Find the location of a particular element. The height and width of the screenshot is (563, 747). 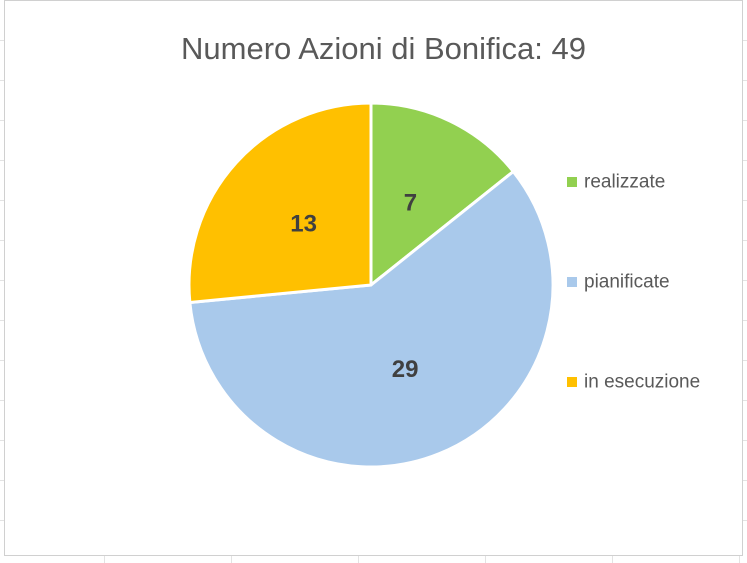

legend-item: realizzate is located at coordinates (616, 182).